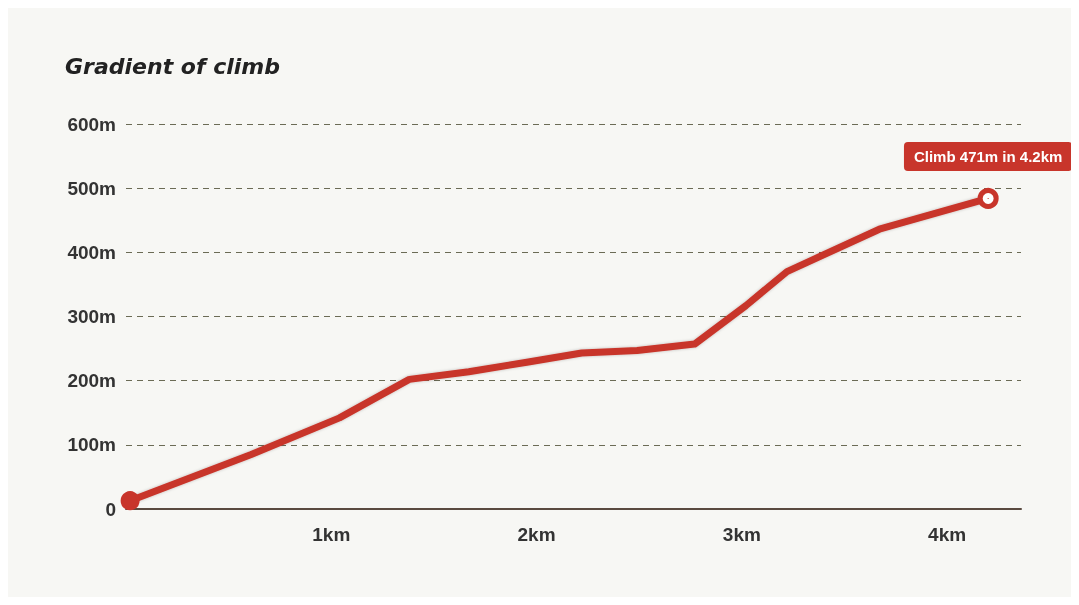  Describe the element at coordinates (536, 534) in the screenshot. I see `x-tick-label: 2km` at that location.